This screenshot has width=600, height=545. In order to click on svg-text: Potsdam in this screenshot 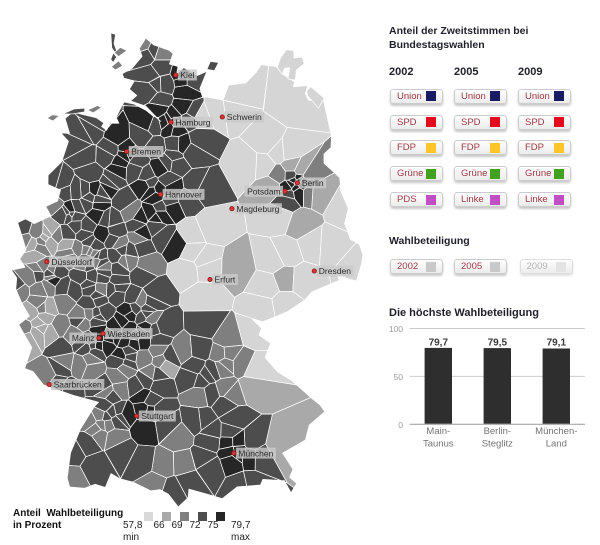, I will do `click(264, 192)`.